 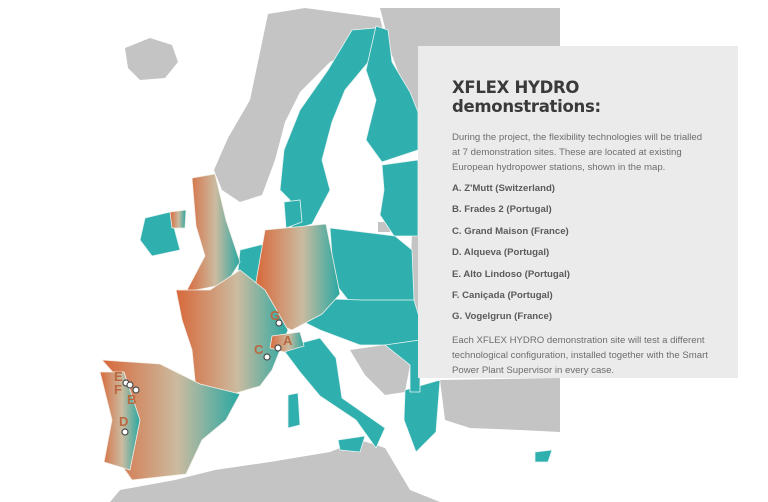 What do you see at coordinates (118, 376) in the screenshot?
I see `marker-label-e: E` at bounding box center [118, 376].